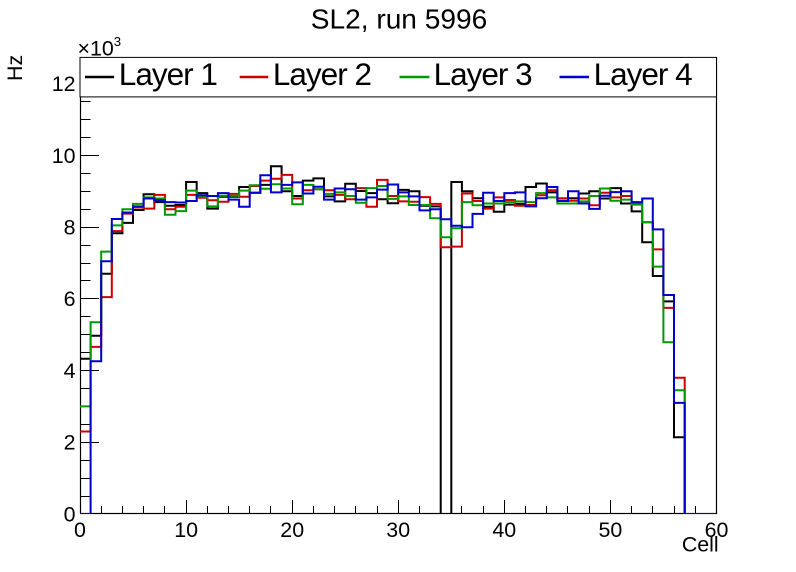  What do you see at coordinates (70, 299) in the screenshot?
I see `svg-text: 6` at bounding box center [70, 299].